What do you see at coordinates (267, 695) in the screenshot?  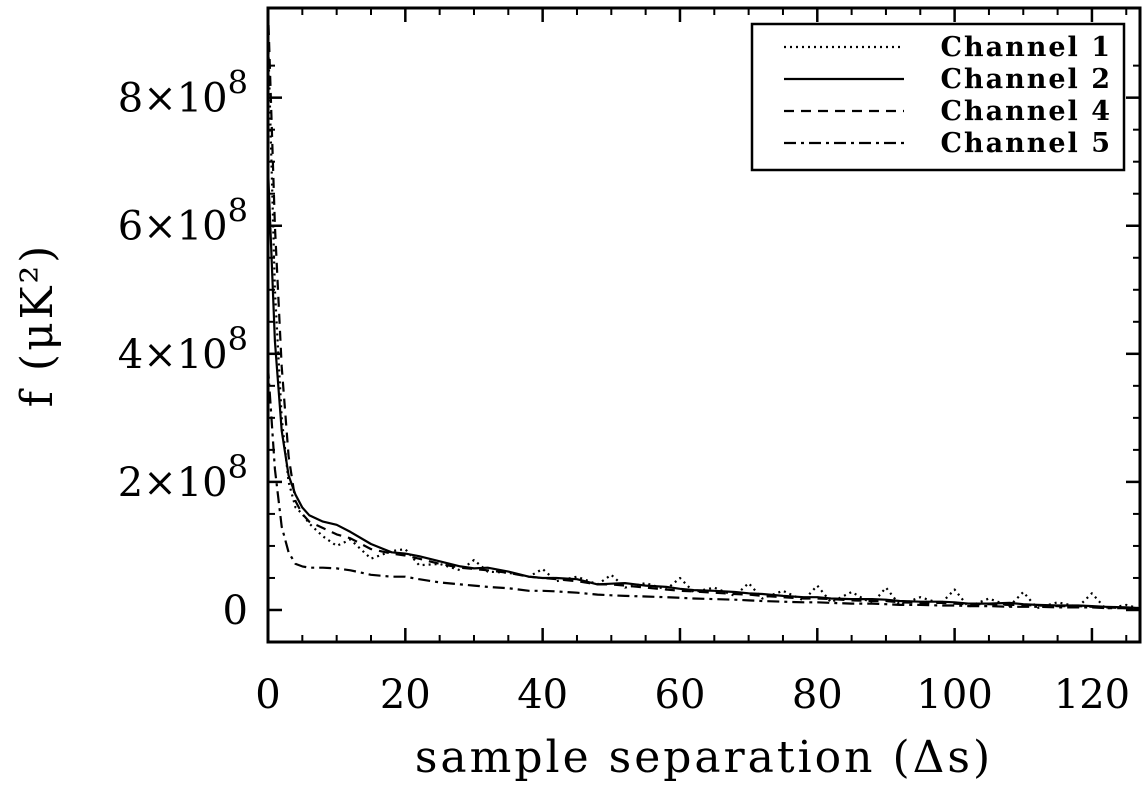 I see `x-tick-label-0: 0` at bounding box center [267, 695].